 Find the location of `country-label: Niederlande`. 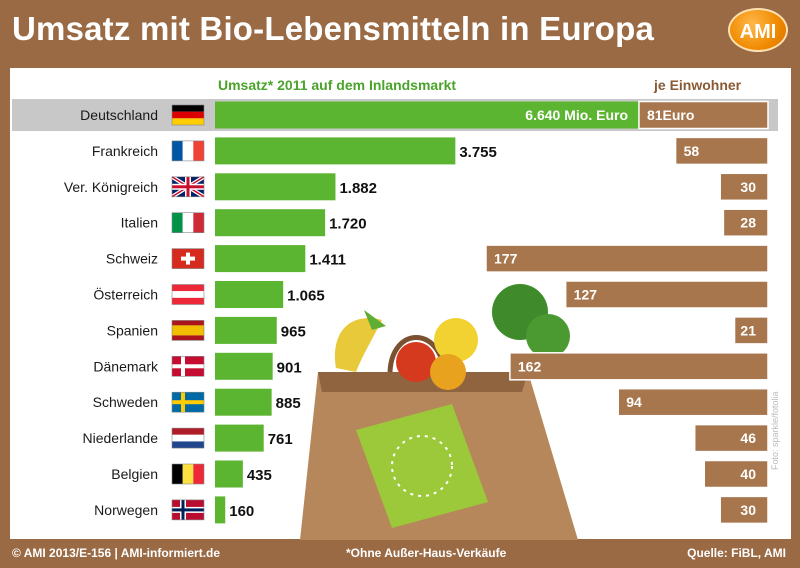

country-label: Niederlande is located at coordinates (121, 438).